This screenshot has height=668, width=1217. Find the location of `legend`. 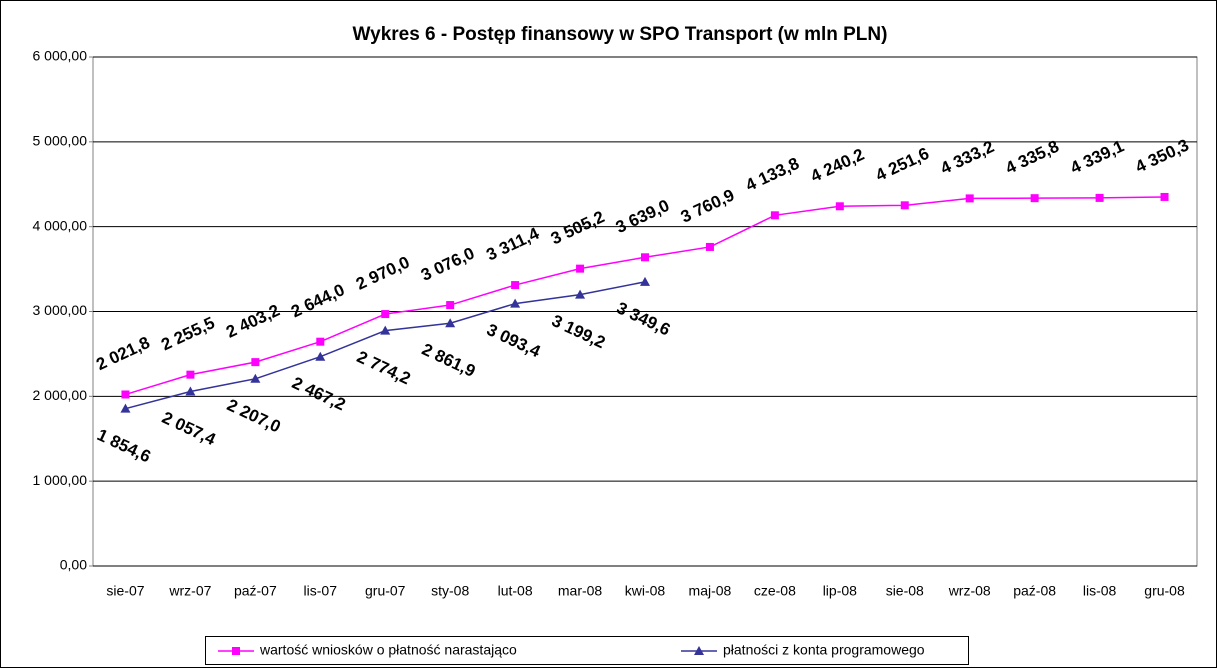

legend is located at coordinates (587, 650).